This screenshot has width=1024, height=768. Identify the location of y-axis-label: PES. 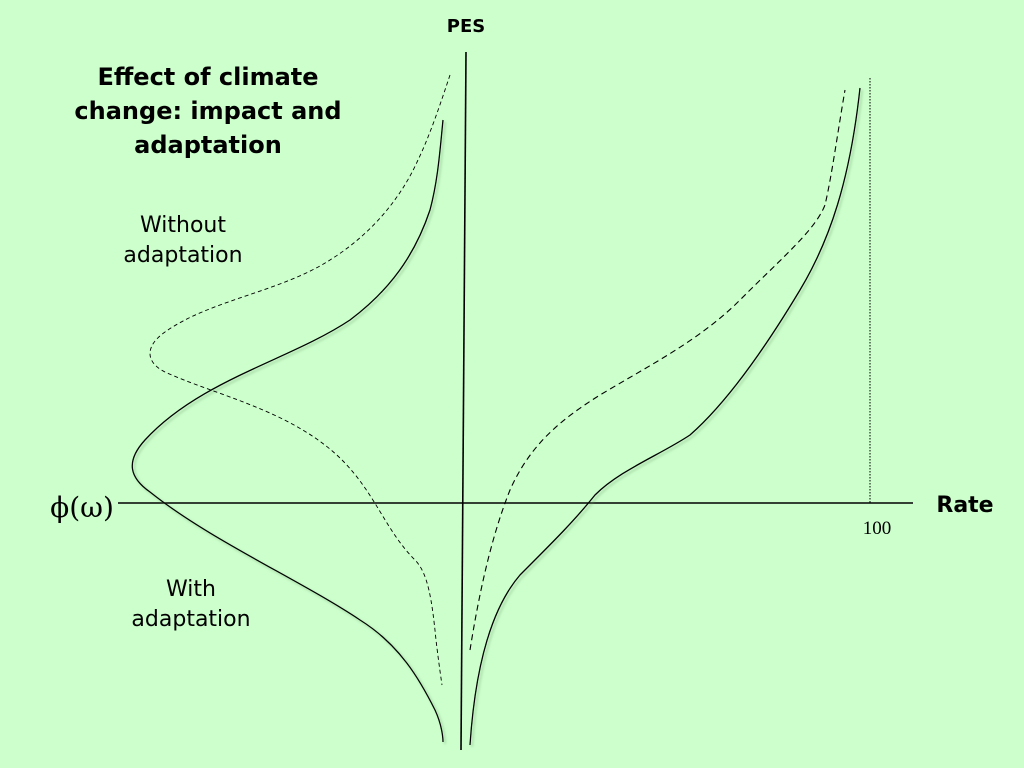
(466, 26).